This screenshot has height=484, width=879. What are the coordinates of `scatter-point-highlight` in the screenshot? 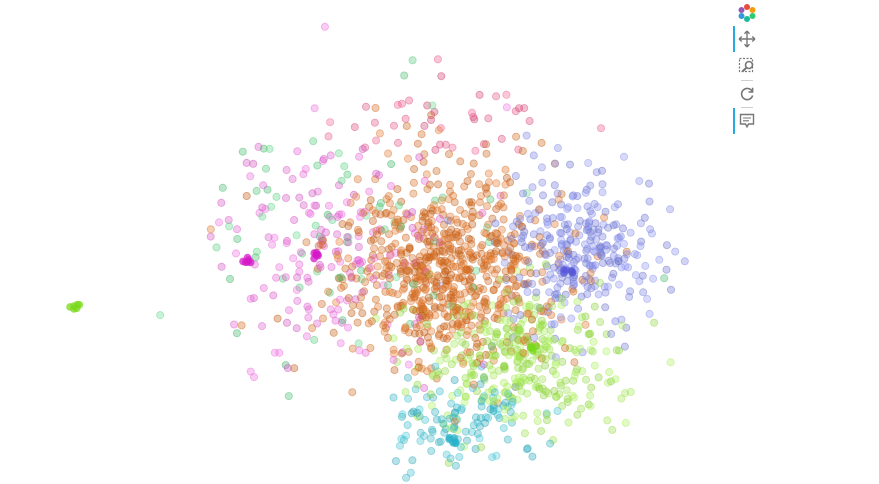 It's located at (455, 443).